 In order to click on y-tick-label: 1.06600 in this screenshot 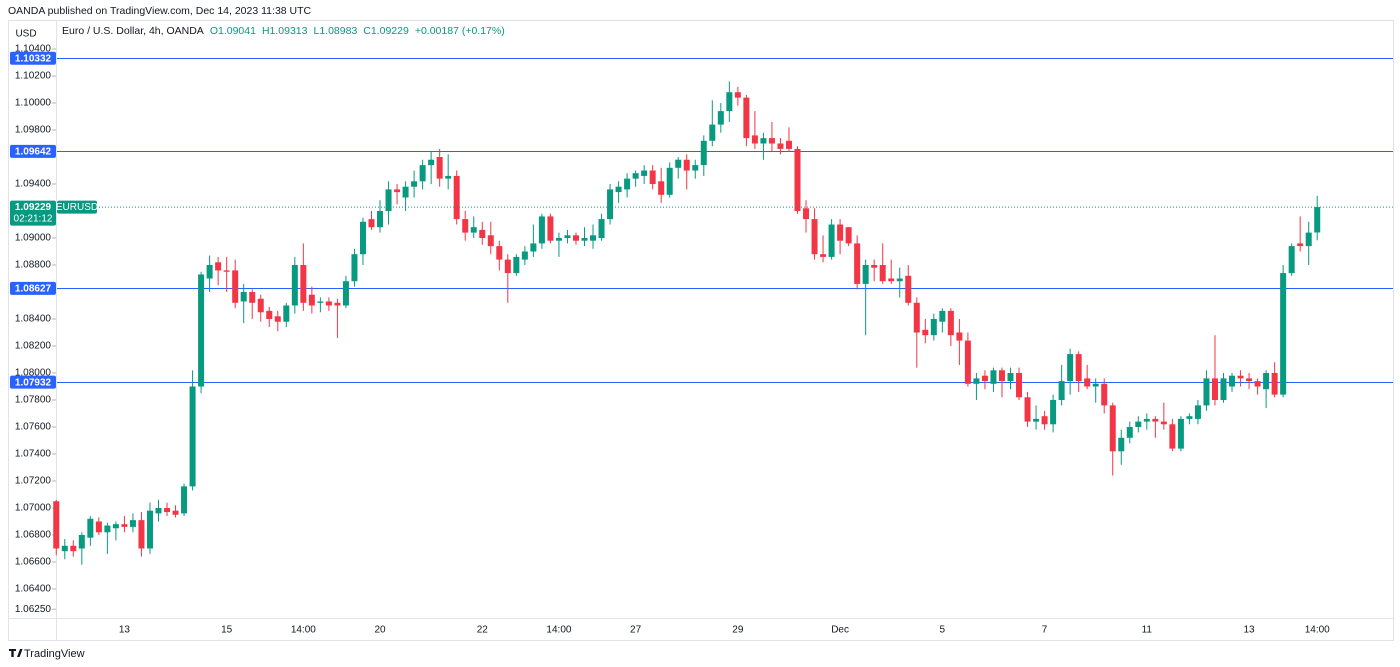, I will do `click(33, 562)`.